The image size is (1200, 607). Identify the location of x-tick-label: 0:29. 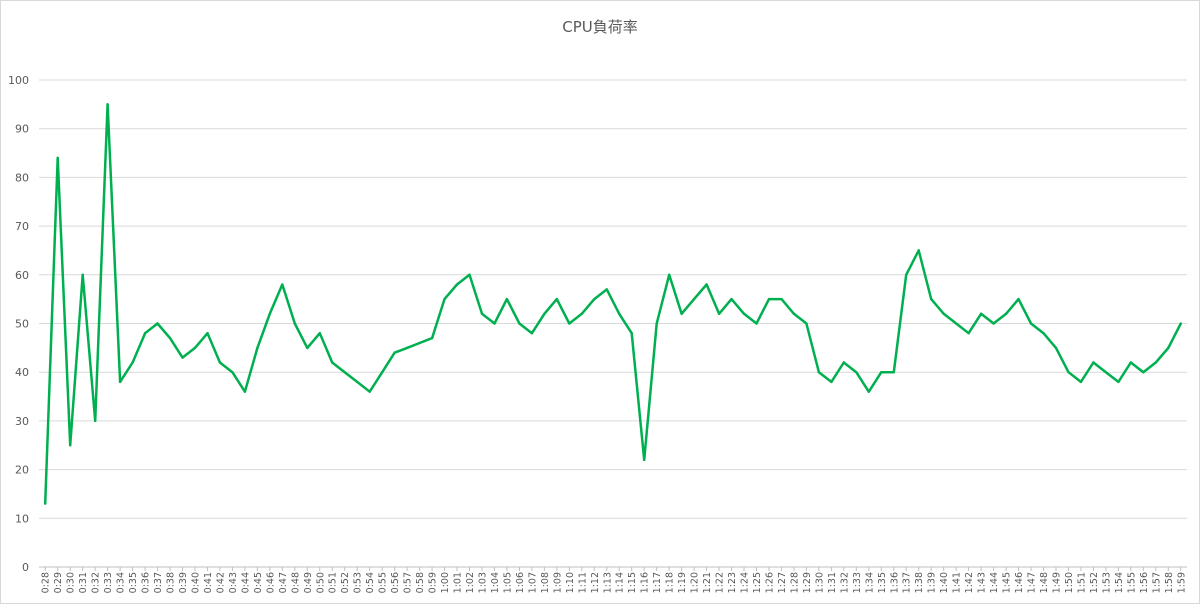
(58, 582).